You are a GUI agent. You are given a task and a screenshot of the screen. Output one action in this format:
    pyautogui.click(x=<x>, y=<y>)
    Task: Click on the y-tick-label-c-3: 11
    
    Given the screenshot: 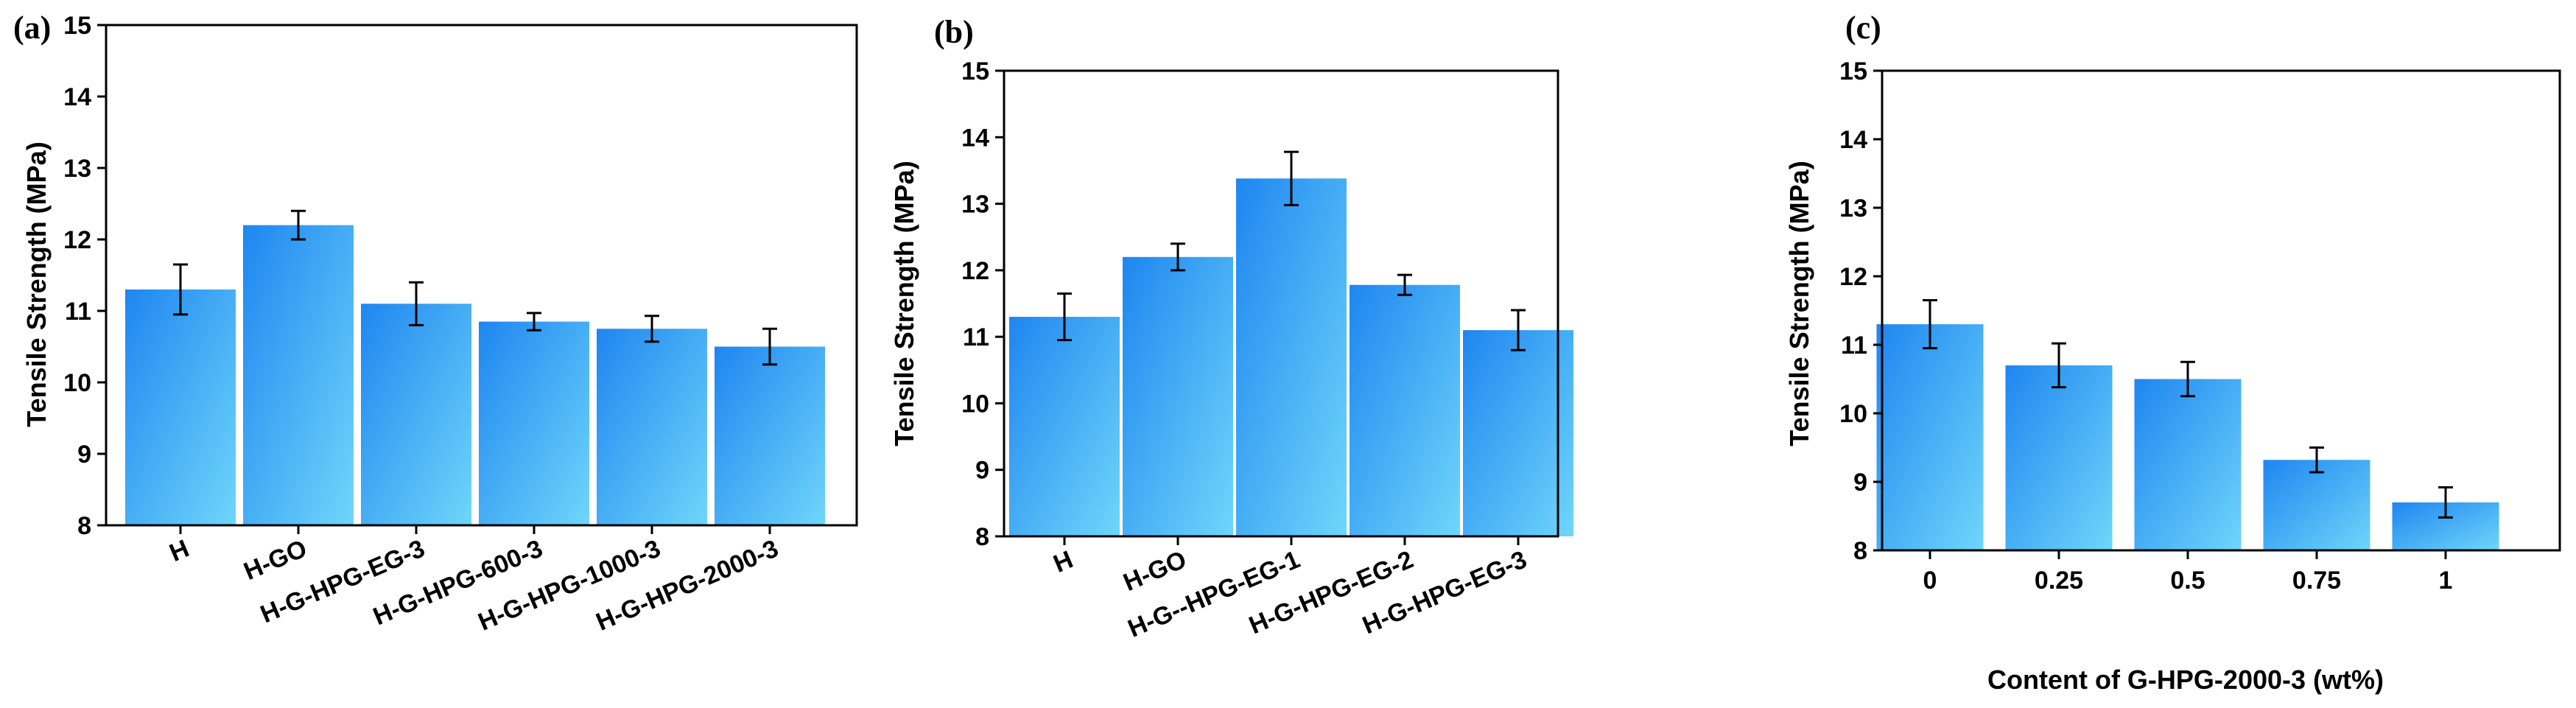 What is the action you would take?
    pyautogui.click(x=1854, y=346)
    